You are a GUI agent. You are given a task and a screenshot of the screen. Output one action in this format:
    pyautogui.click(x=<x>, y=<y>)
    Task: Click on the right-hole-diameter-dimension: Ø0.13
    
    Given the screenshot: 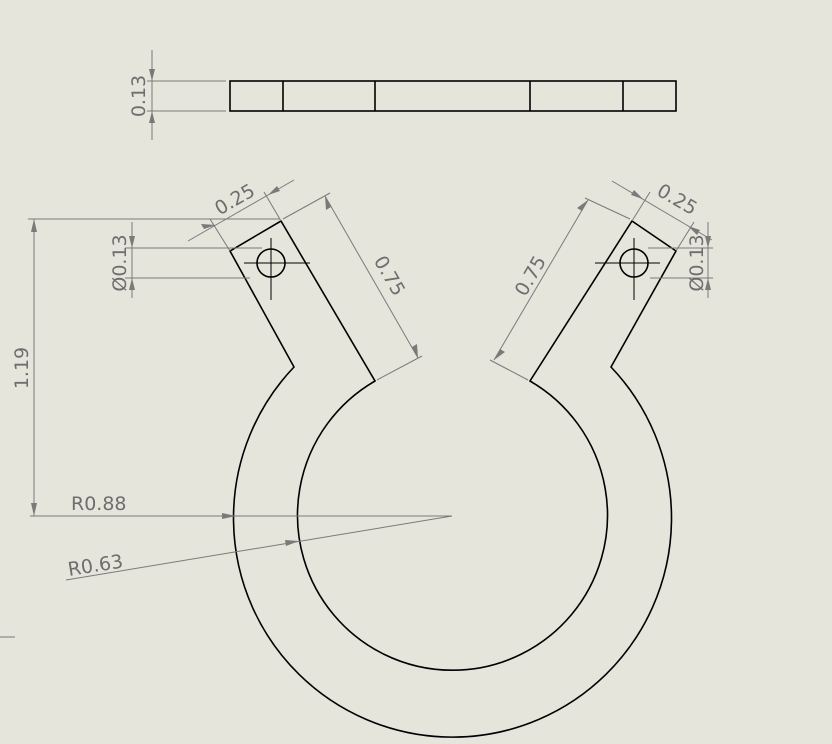 What is the action you would take?
    pyautogui.click(x=680, y=260)
    